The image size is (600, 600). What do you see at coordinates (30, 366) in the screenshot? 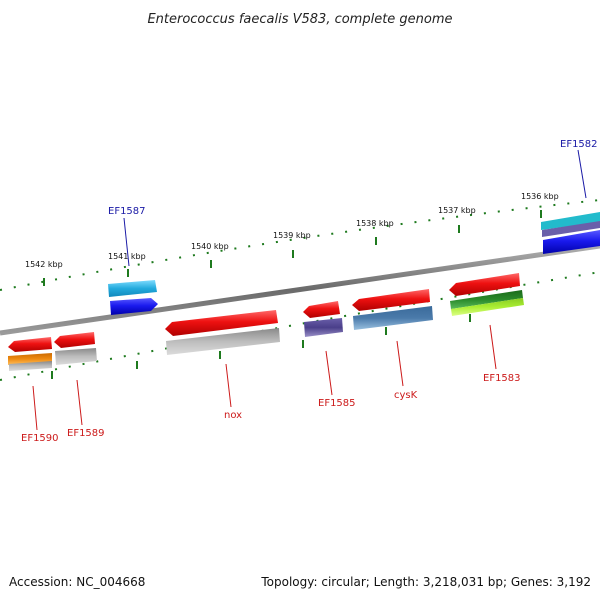
I see `gene-grey-small` at bounding box center [30, 366].